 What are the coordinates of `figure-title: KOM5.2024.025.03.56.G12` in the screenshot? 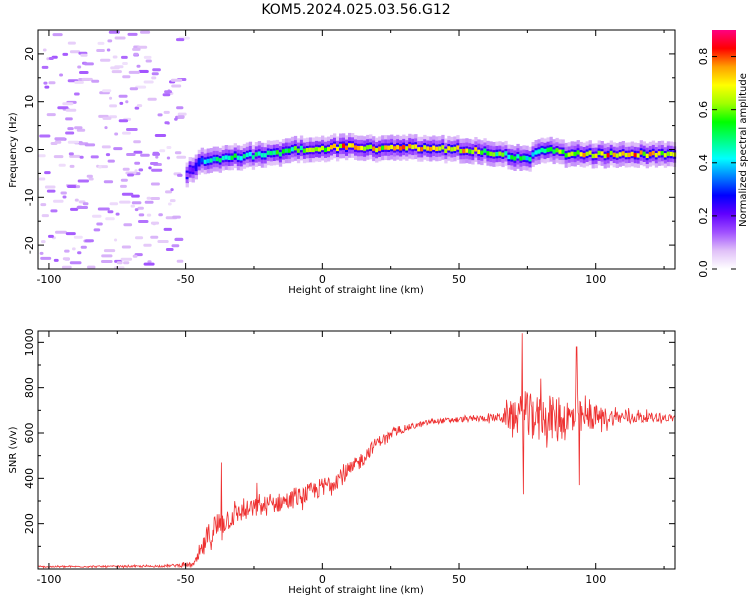 It's located at (355, 10).